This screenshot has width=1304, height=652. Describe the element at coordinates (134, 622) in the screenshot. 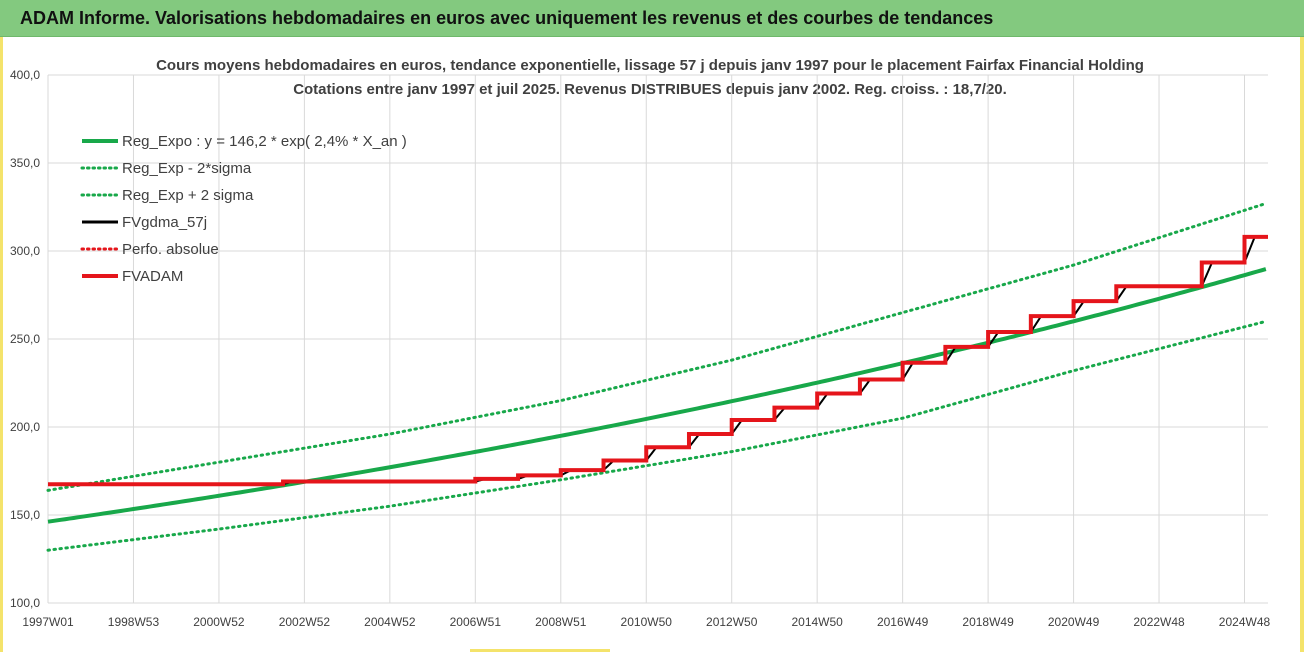

I see `x-tick-label: 1998W53` at that location.